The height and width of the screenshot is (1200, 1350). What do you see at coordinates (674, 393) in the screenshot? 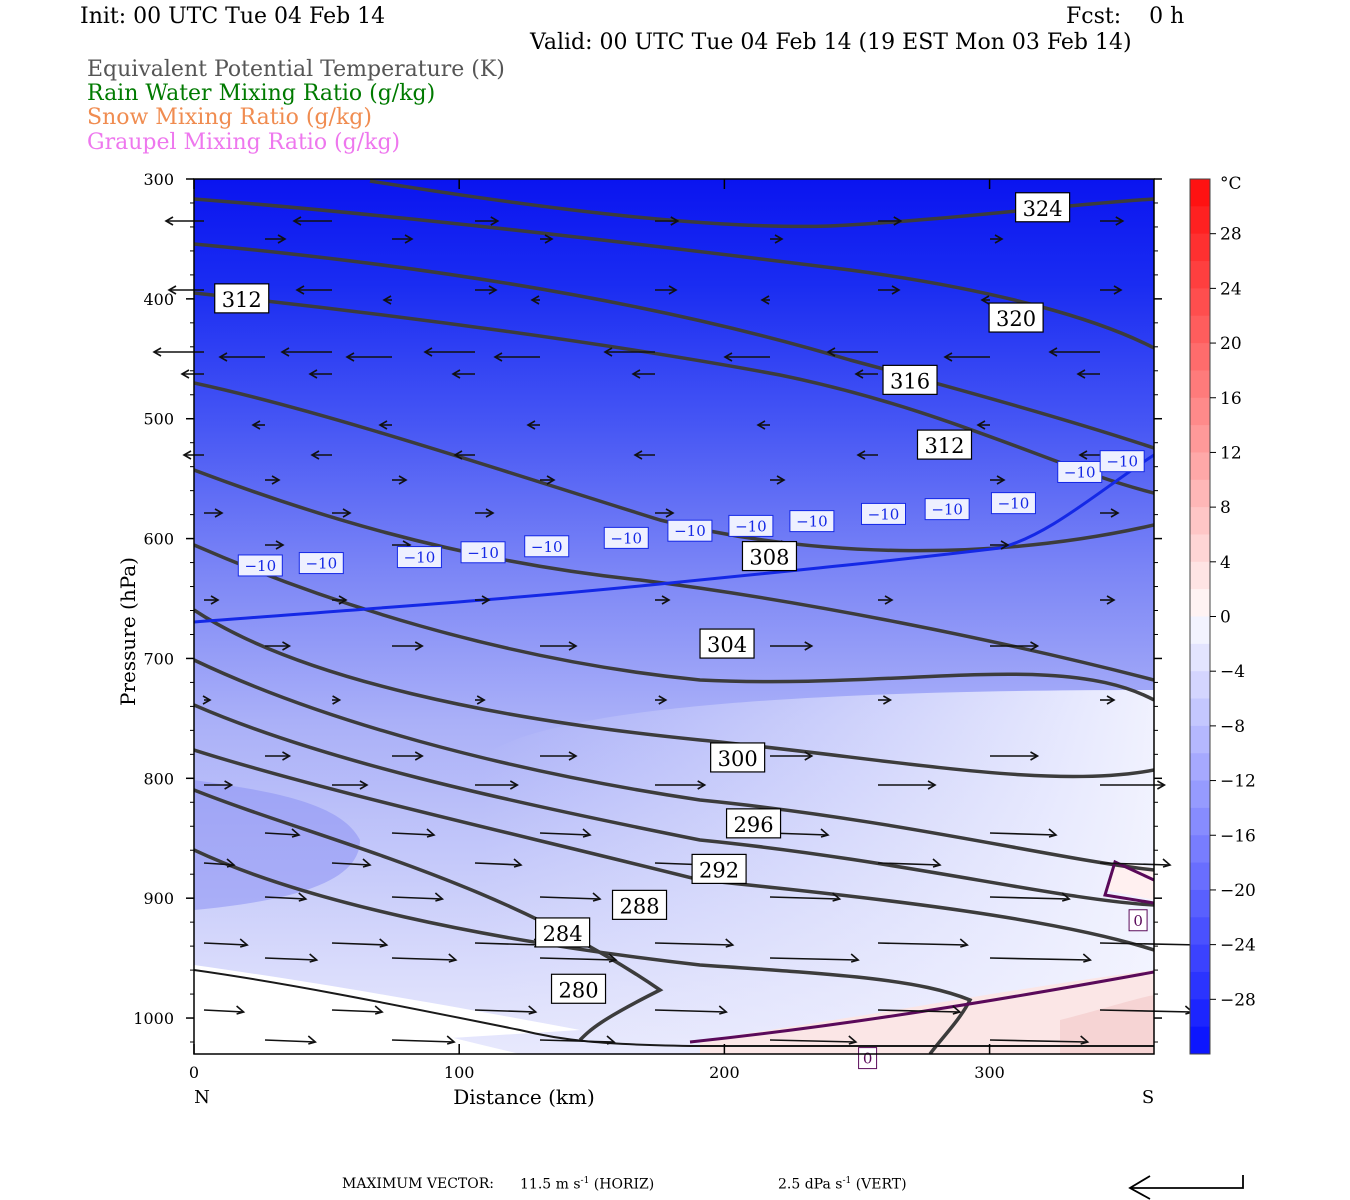
I see `theta-e-contour-312-upper` at bounding box center [674, 393].